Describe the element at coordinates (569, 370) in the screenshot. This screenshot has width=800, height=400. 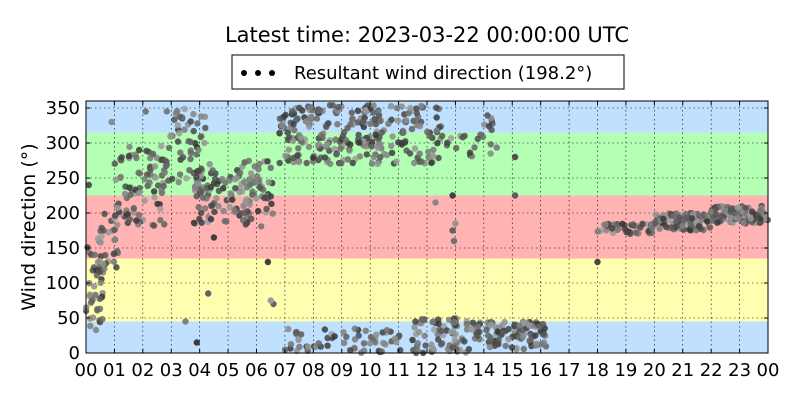
I see `x-tick-label: 17` at that location.